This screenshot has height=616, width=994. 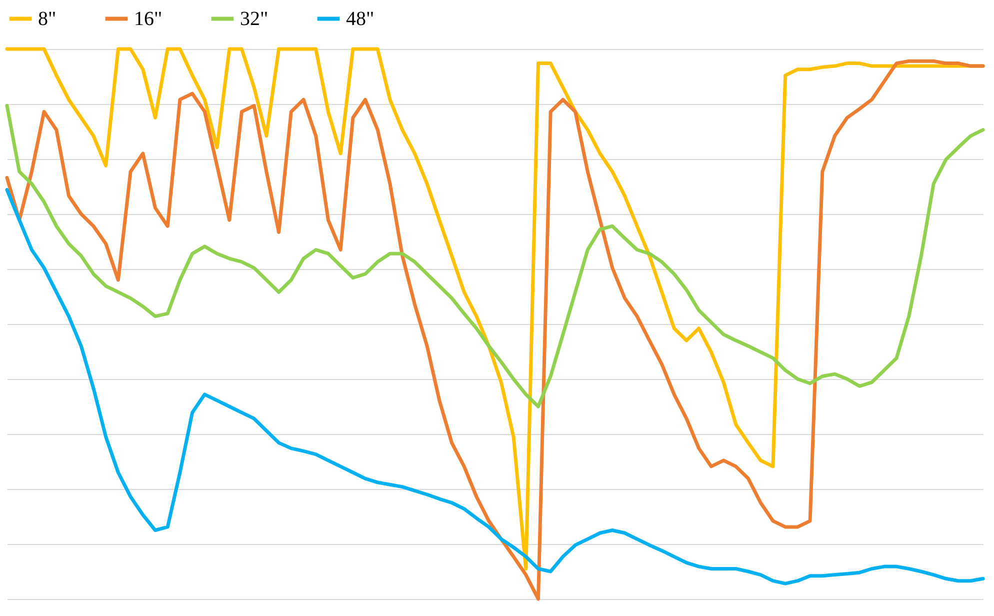 I want to click on legend-label: 8", so click(x=47, y=19).